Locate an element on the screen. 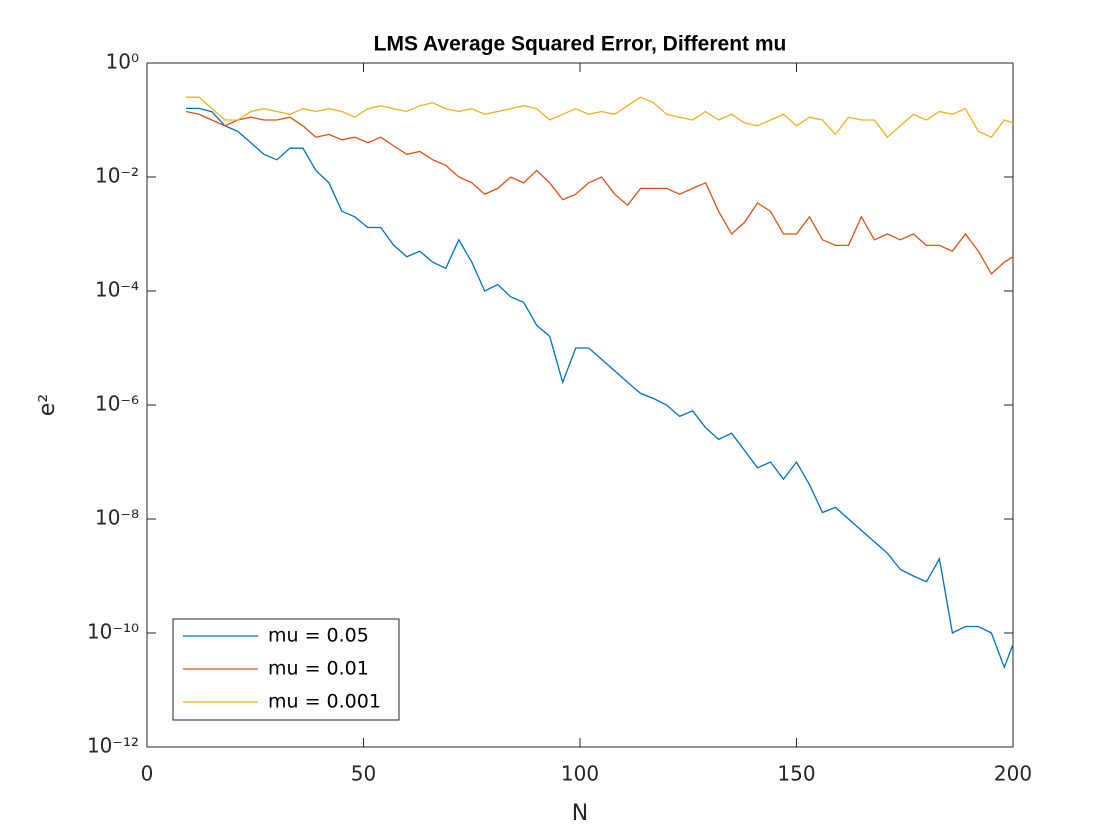 This screenshot has width=1120, height=840. x-tick-label: 0 is located at coordinates (147, 774).